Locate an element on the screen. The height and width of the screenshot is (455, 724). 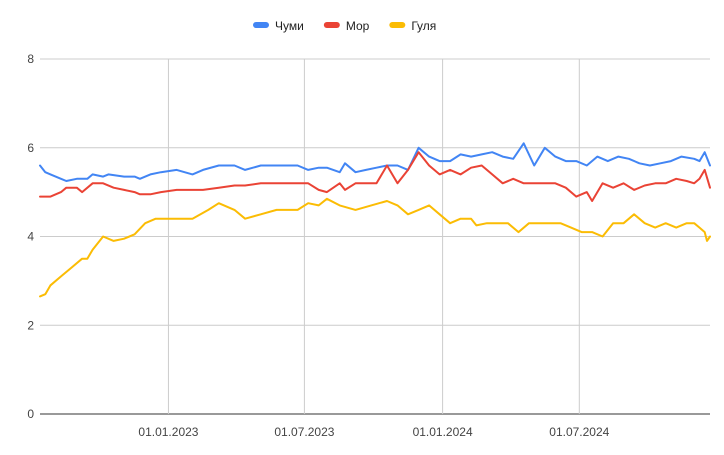
y-tick-label: 8 is located at coordinates (30, 59).